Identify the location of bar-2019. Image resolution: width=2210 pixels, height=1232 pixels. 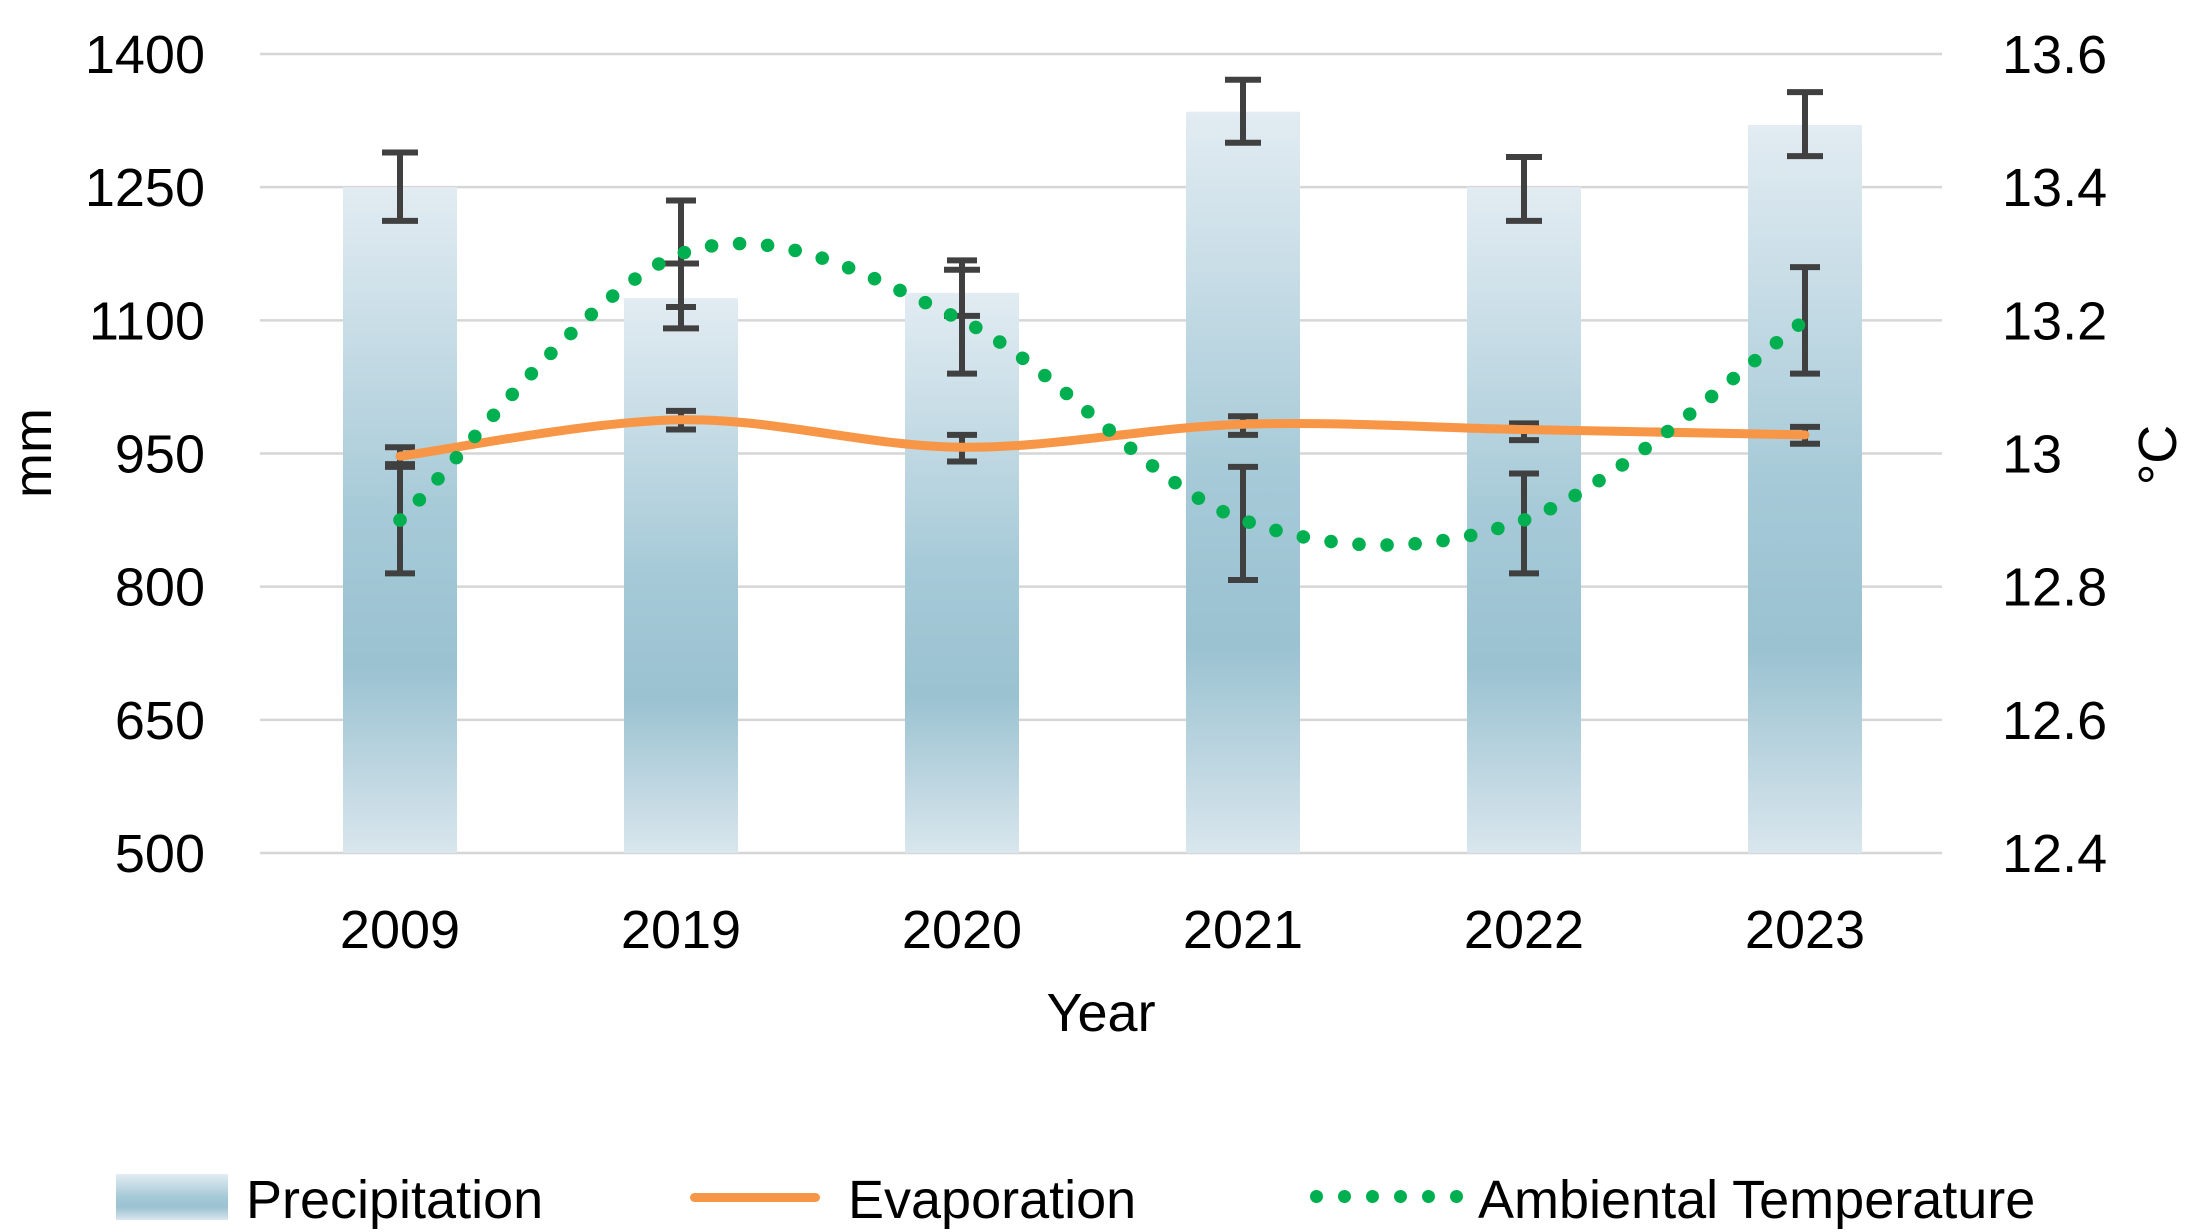
(681, 575).